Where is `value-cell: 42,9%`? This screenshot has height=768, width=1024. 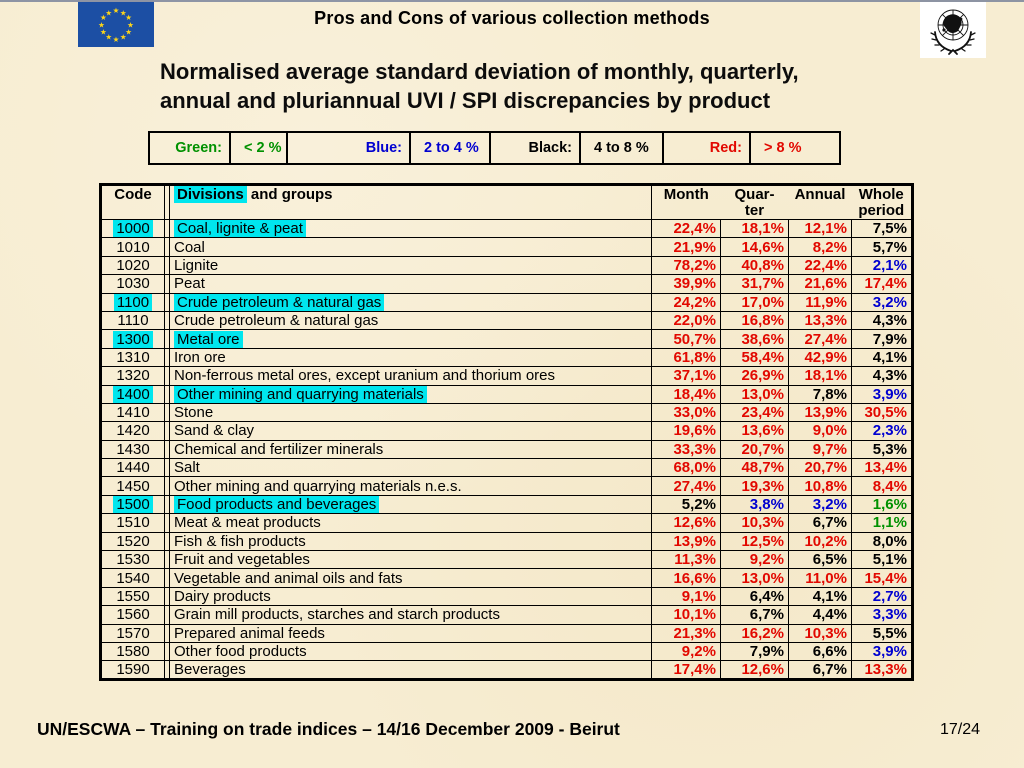 value-cell: 42,9% is located at coordinates (820, 357).